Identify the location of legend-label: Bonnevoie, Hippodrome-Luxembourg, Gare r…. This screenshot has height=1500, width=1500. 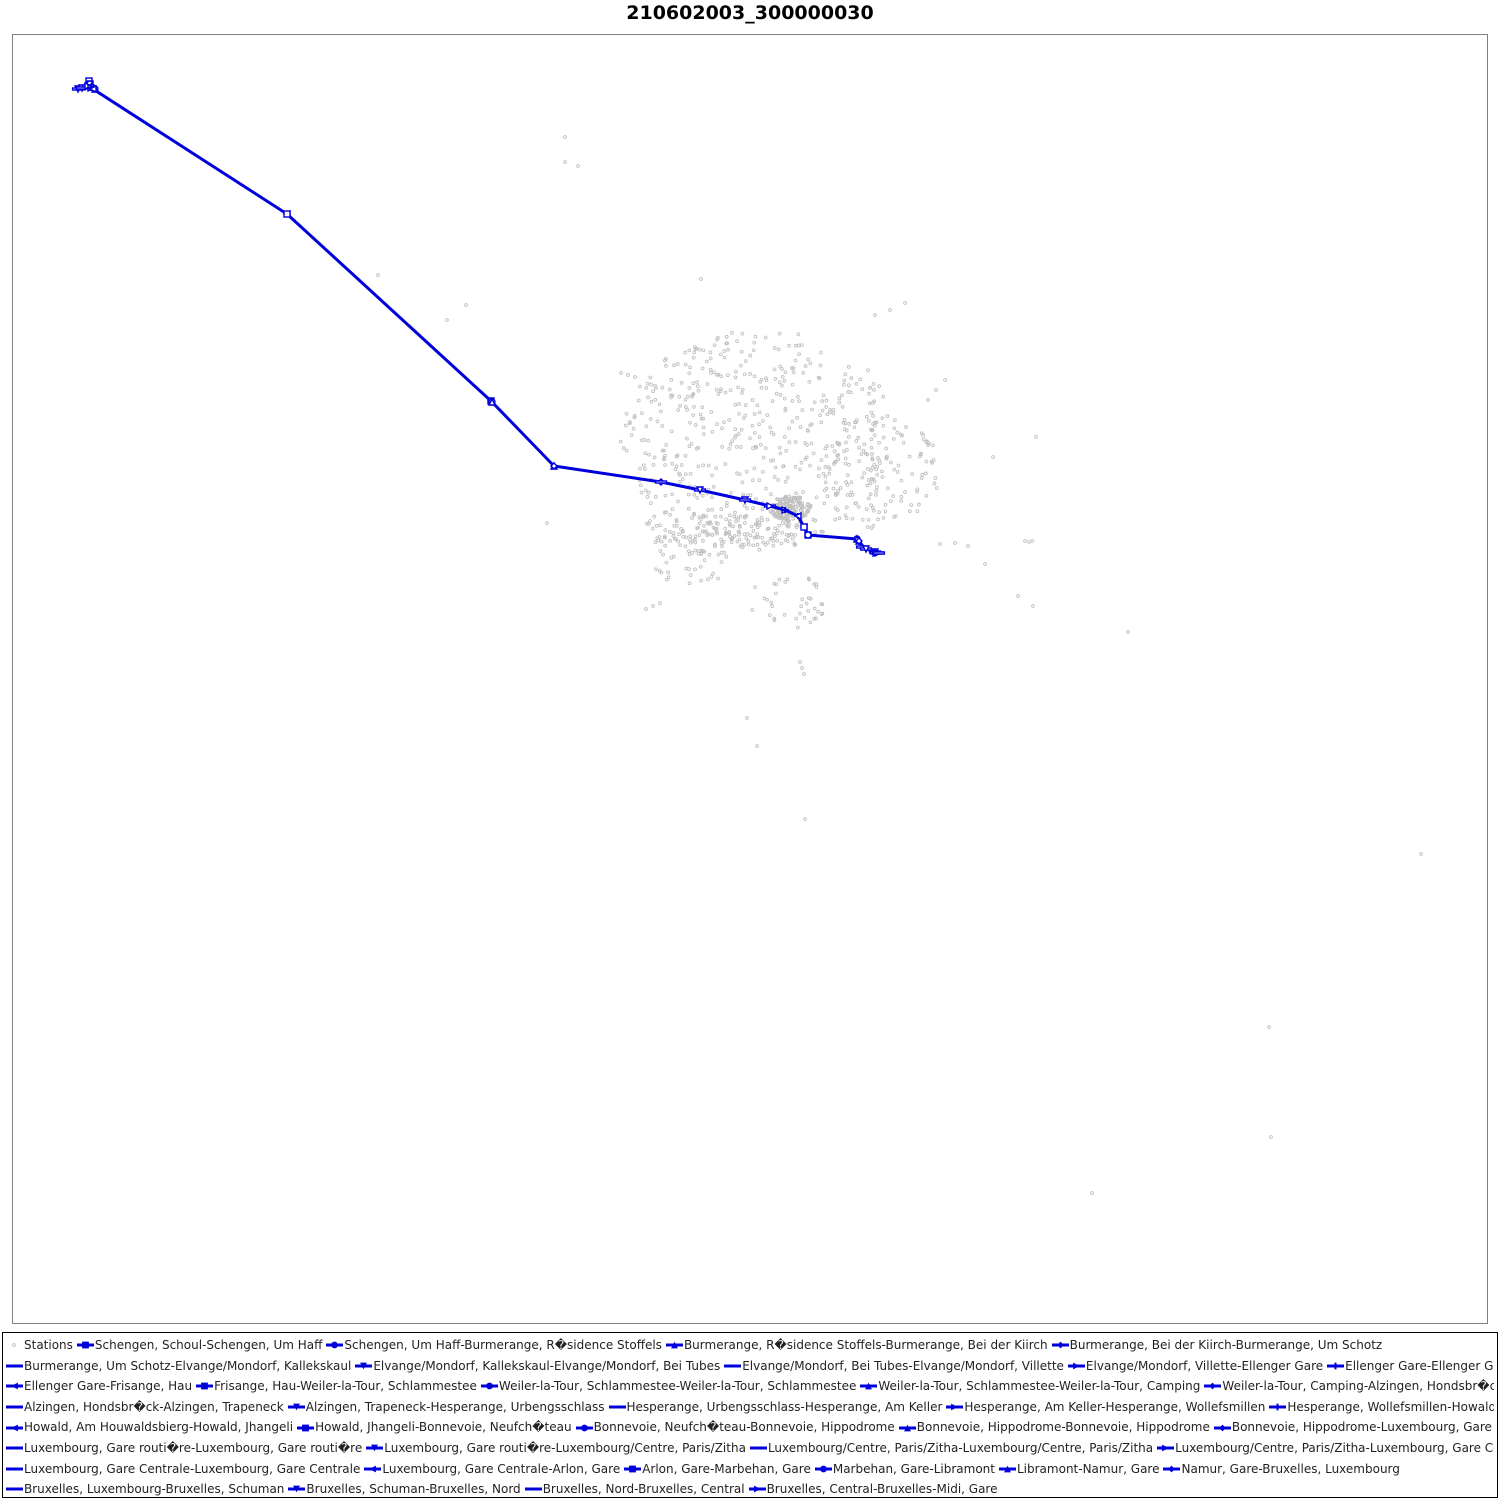
(1362, 1427).